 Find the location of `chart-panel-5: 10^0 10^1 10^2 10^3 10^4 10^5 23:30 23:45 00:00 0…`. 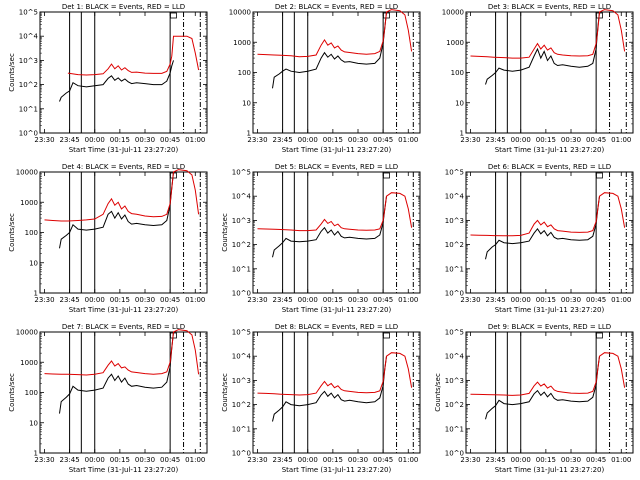

chart-panel-5: 10^0 10^1 10^2 10^3 10^4 10^5 23:30 23:45 00:00 0… is located at coordinates (321, 238).